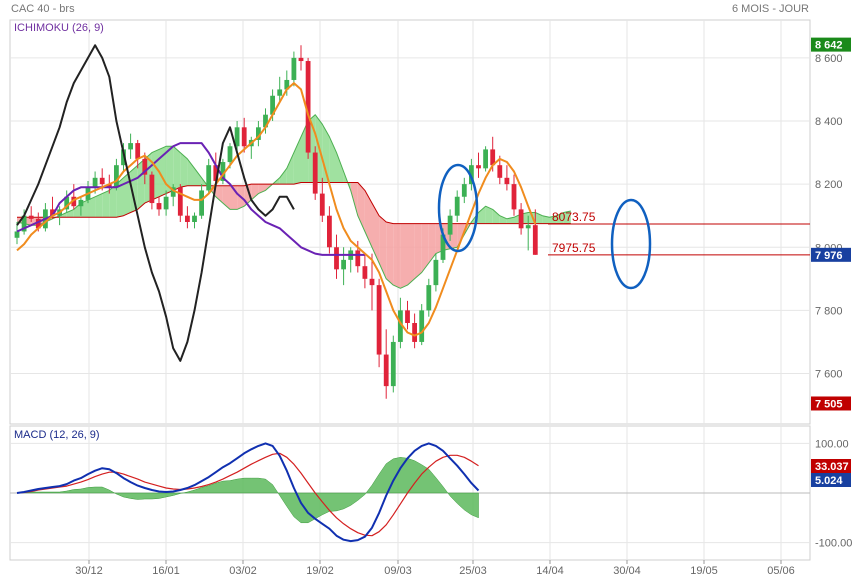 The width and height of the screenshot is (854, 580). Describe the element at coordinates (829, 59) in the screenshot. I see `y-tick-label: 8 600` at that location.